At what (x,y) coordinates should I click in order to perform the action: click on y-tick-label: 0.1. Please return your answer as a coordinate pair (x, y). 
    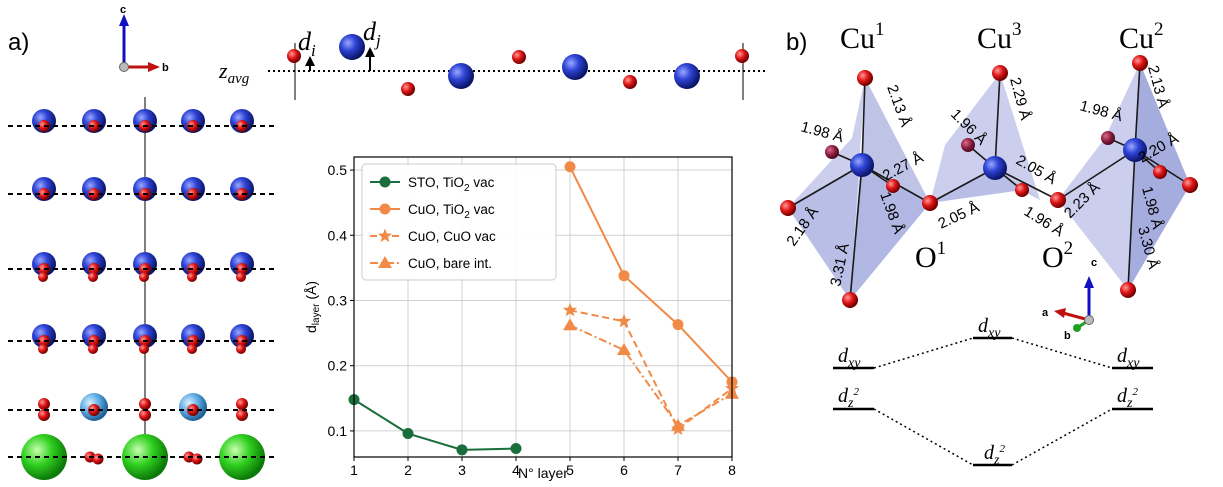
    Looking at the image, I should click on (338, 431).